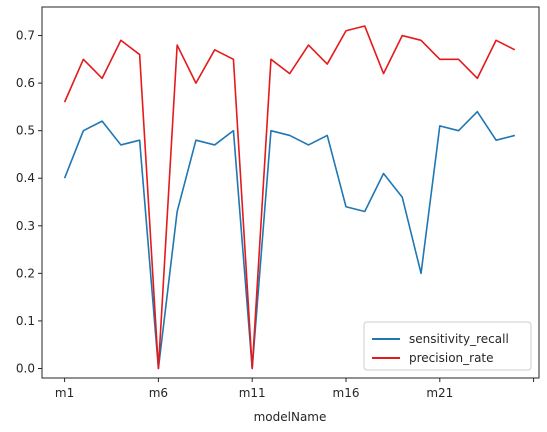  What do you see at coordinates (451, 358) in the screenshot?
I see `legend-label-precision-rate: precision_rate` at bounding box center [451, 358].